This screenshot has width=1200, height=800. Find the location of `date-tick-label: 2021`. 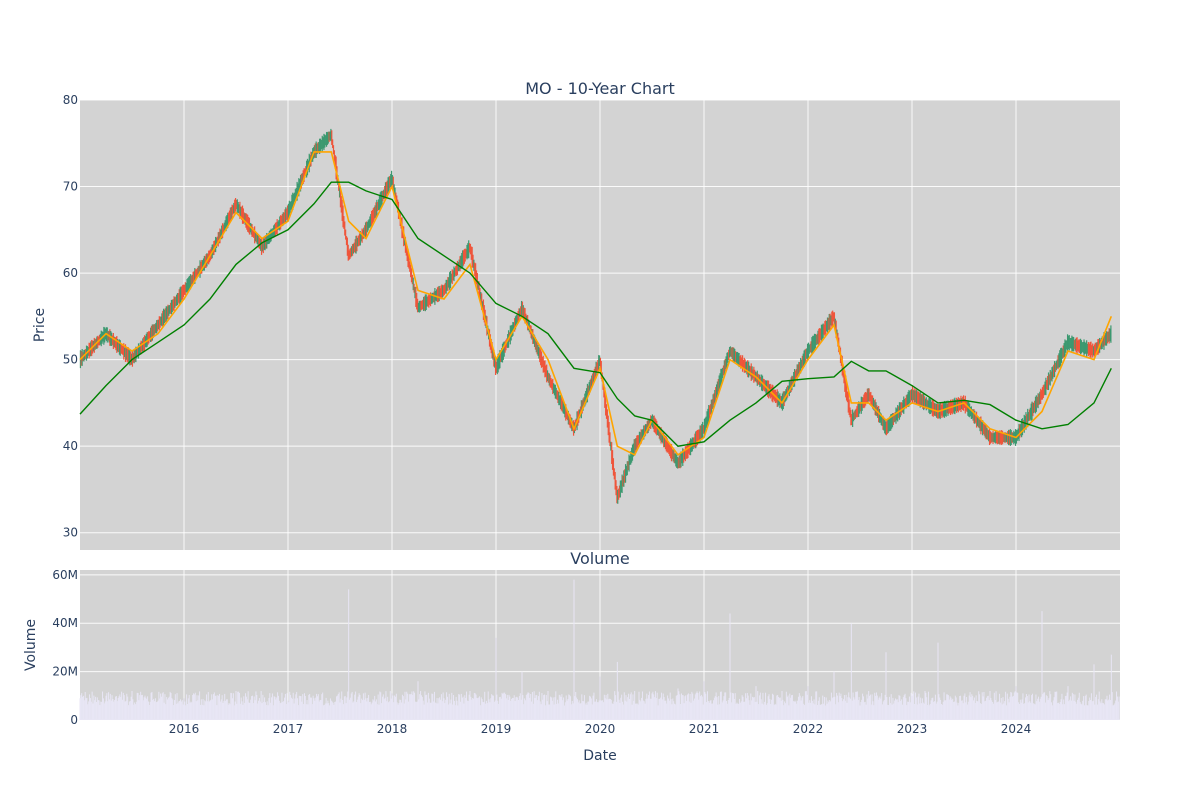

date-tick-label: 2021 is located at coordinates (704, 729).